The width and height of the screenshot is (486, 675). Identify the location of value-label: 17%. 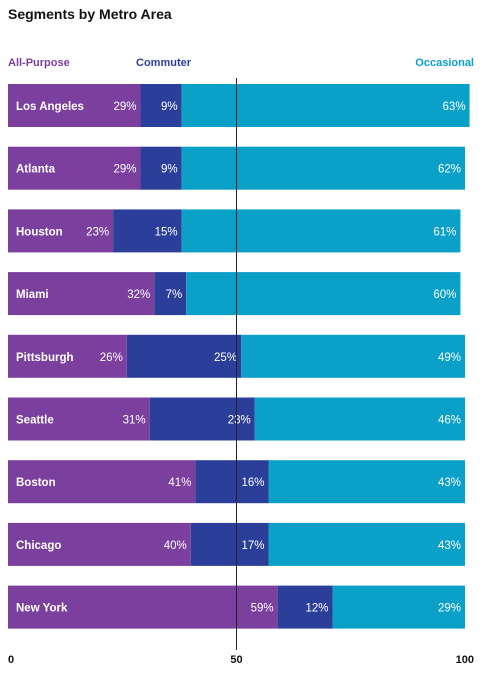
(252, 546).